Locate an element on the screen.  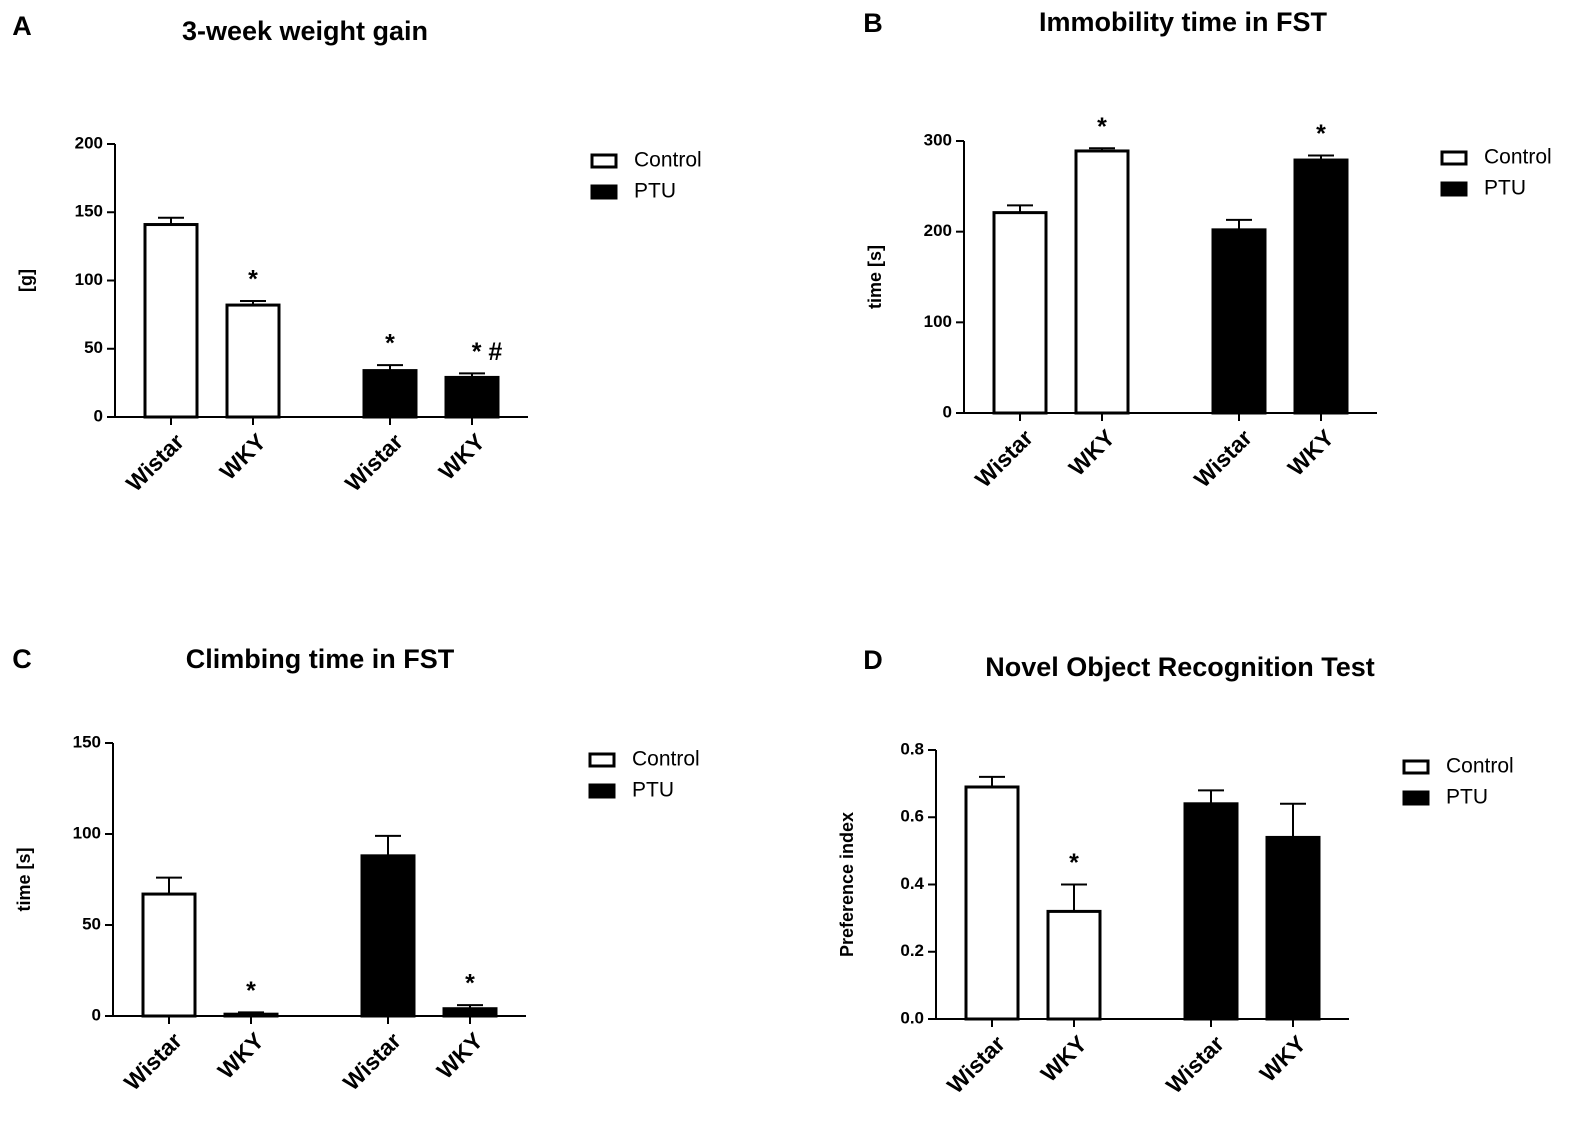
y-tick-label: 0.6 is located at coordinates (912, 816).